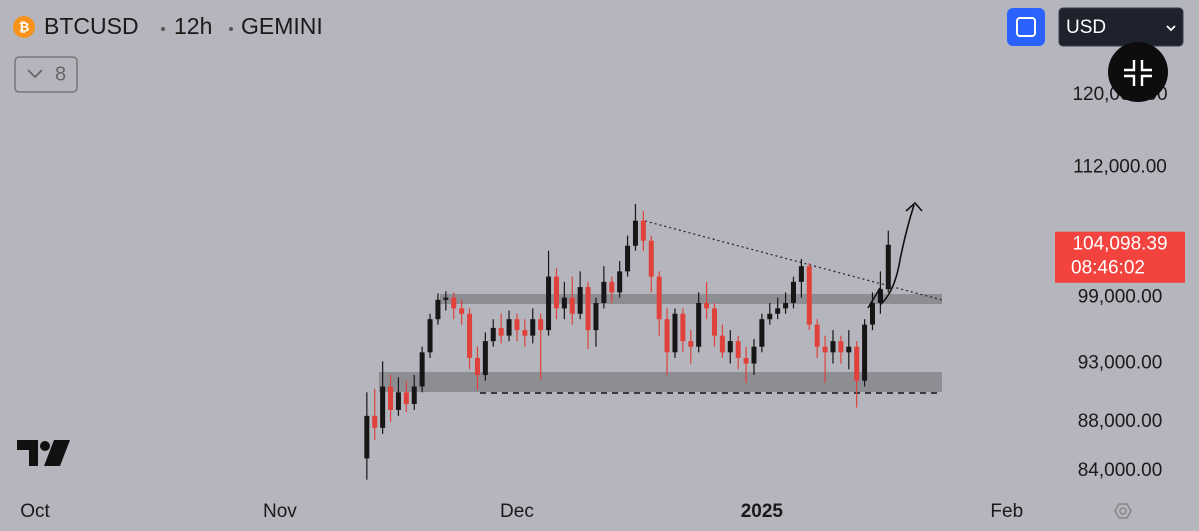 The image size is (1199, 531). What do you see at coordinates (35, 511) in the screenshot?
I see `x-tick-label: Oct` at bounding box center [35, 511].